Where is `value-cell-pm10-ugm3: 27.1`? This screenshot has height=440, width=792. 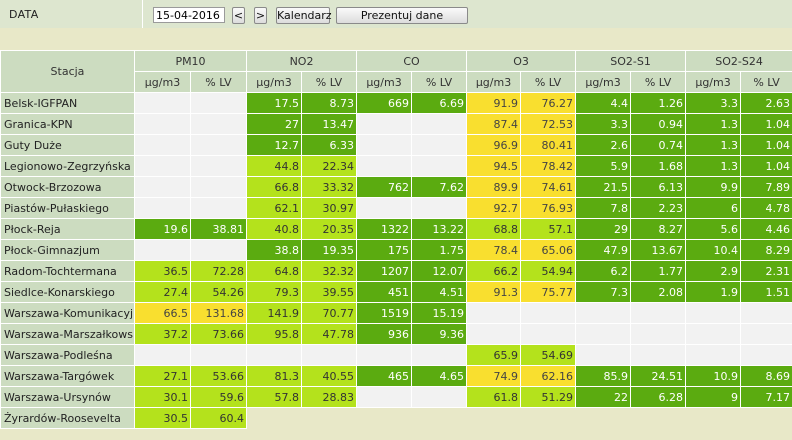
value-cell-pm10-ugm3: 27.1 is located at coordinates (162, 376).